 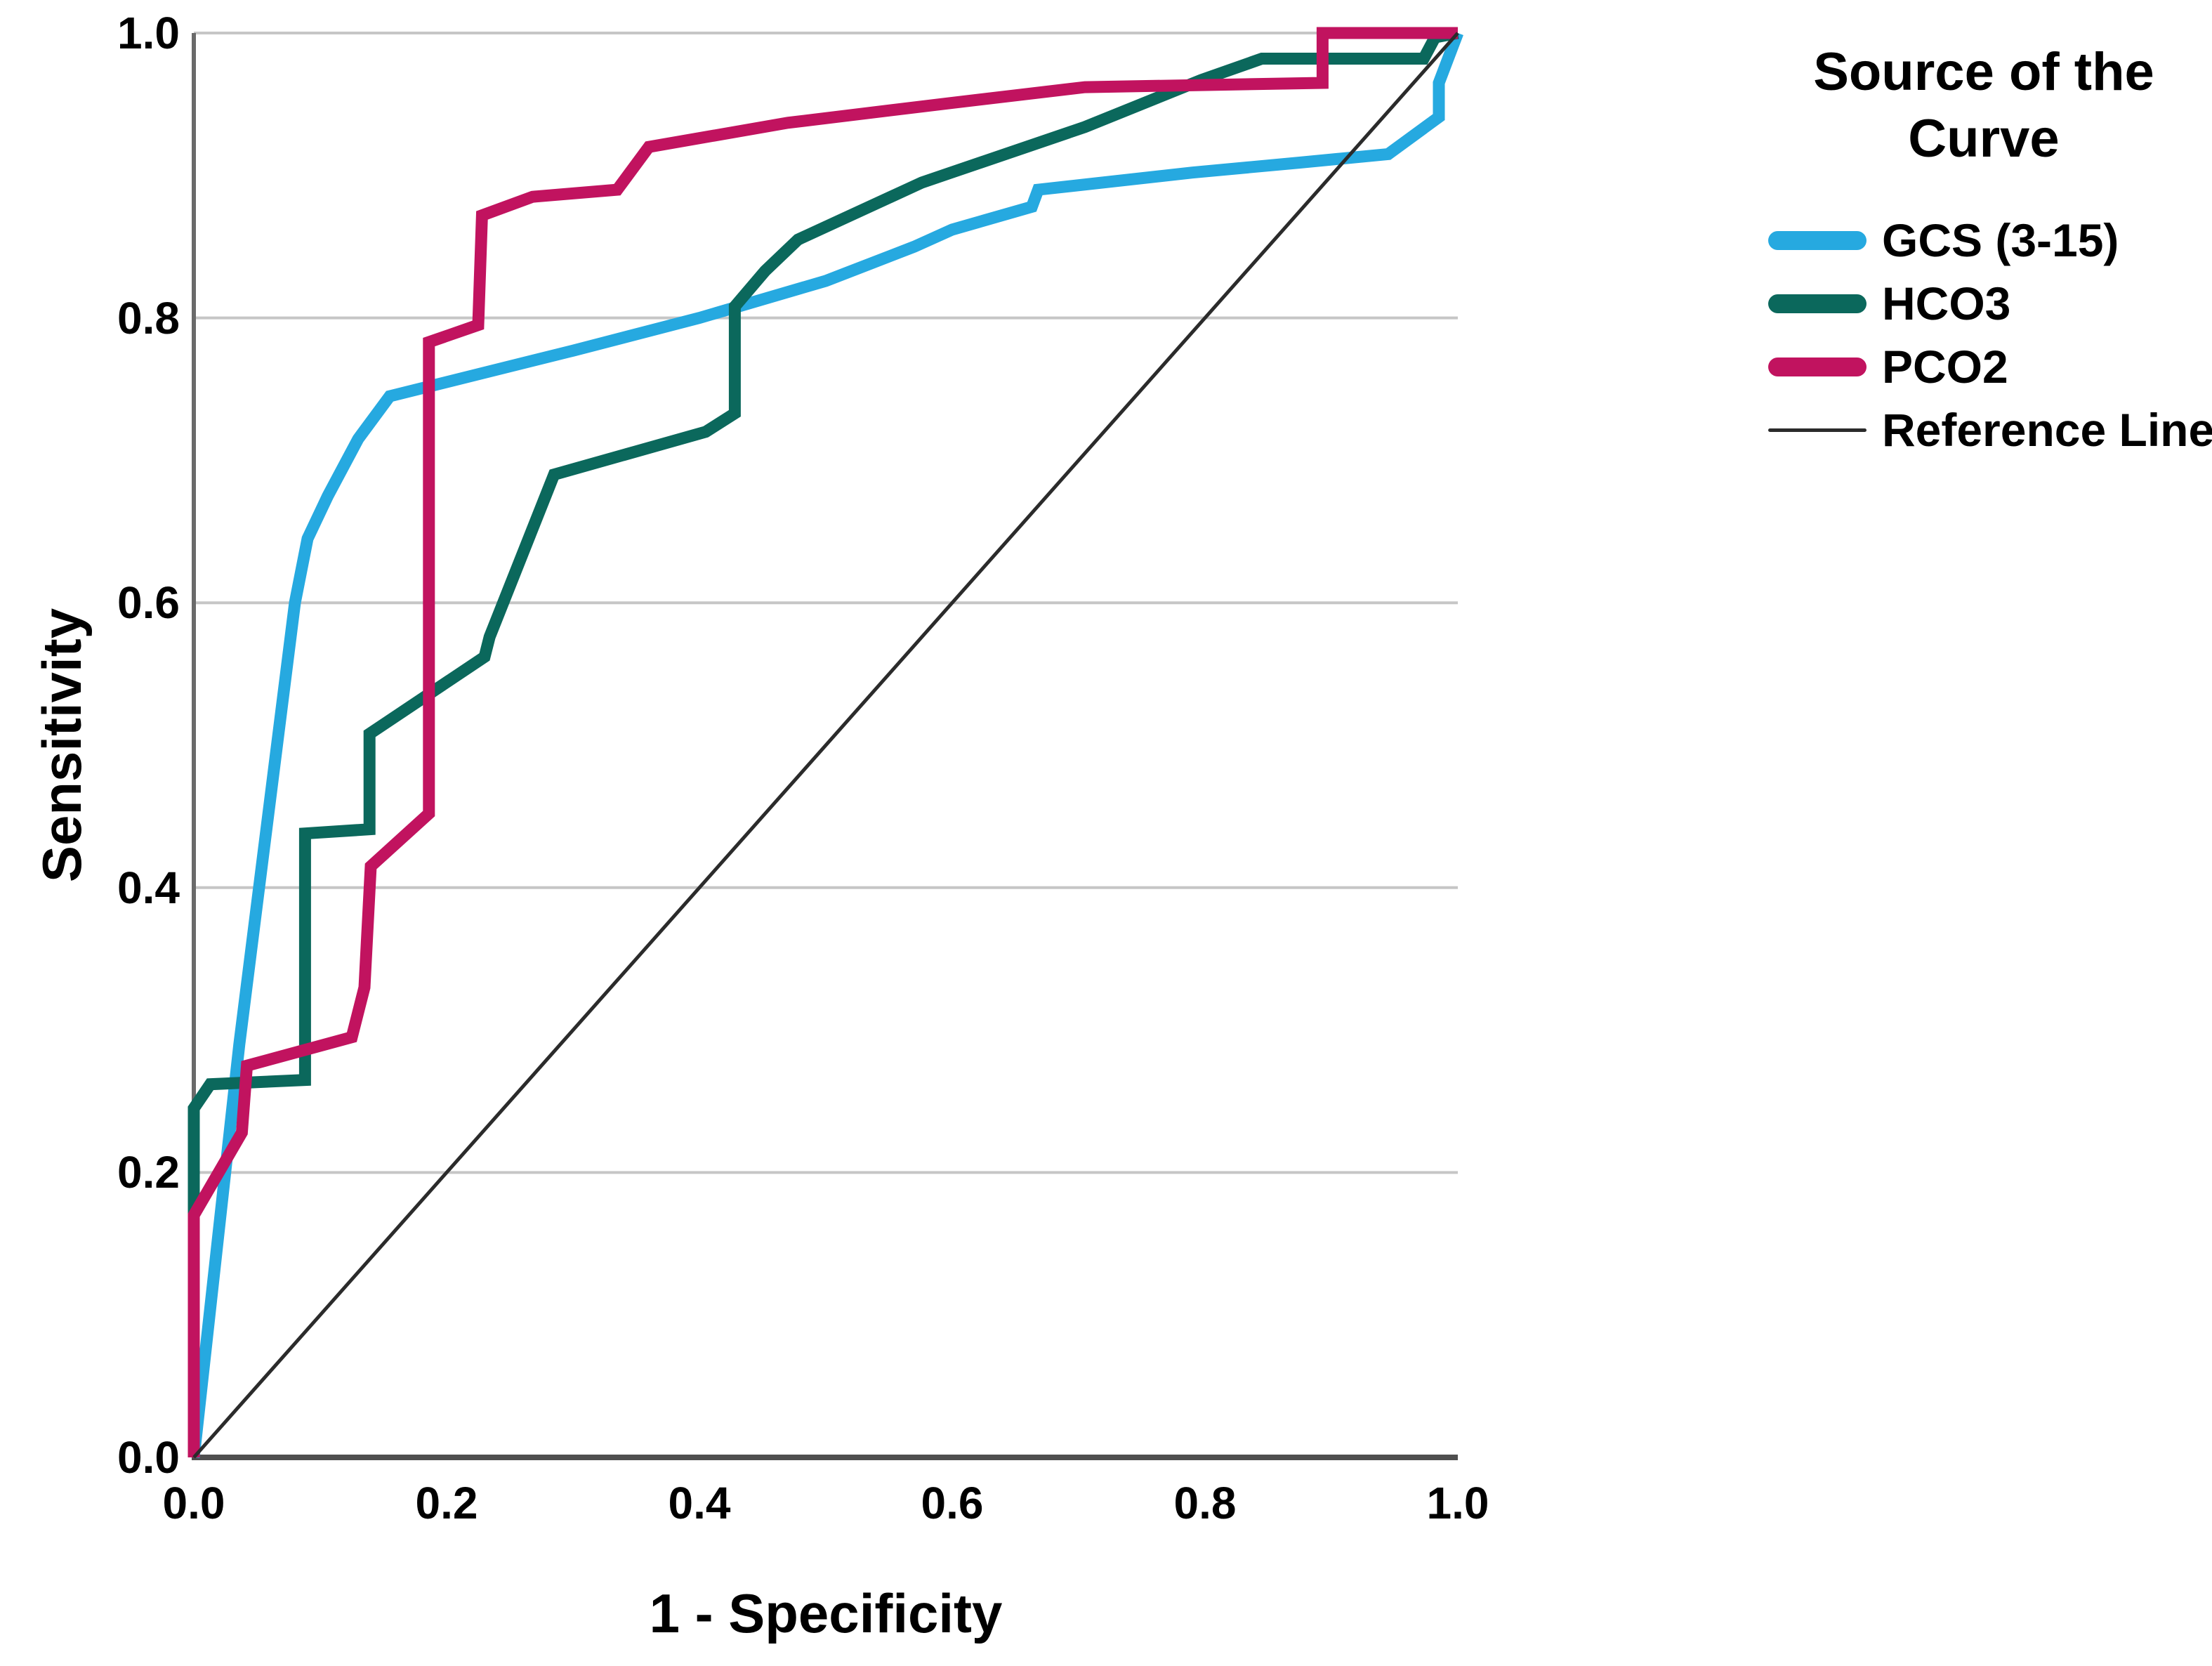 I want to click on legend-item-gcs-3-15: GCS (3-15), so click(x=1984, y=240).